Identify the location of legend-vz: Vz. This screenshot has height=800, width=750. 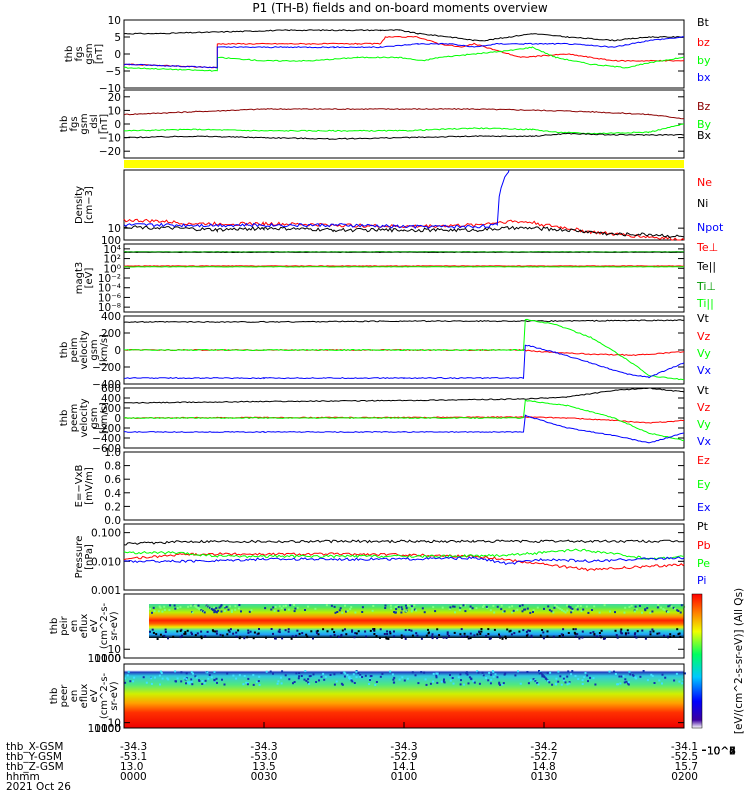
(704, 336).